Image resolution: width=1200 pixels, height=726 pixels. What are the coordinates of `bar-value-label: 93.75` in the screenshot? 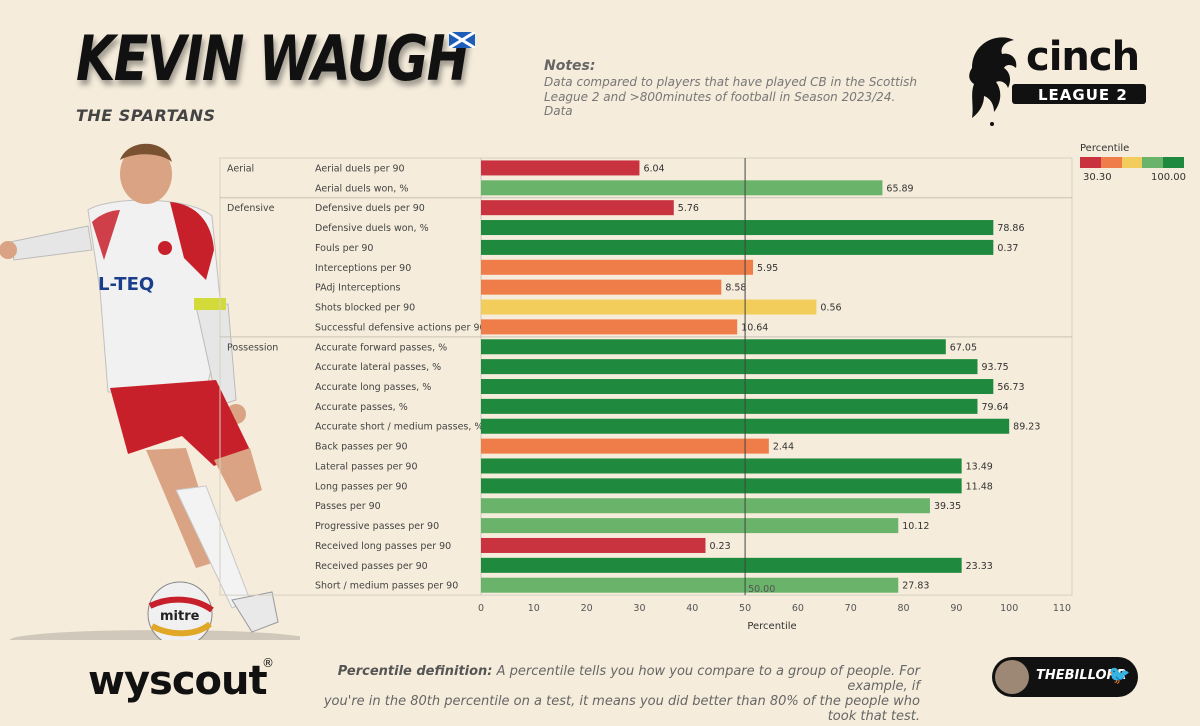 It's located at (994, 367).